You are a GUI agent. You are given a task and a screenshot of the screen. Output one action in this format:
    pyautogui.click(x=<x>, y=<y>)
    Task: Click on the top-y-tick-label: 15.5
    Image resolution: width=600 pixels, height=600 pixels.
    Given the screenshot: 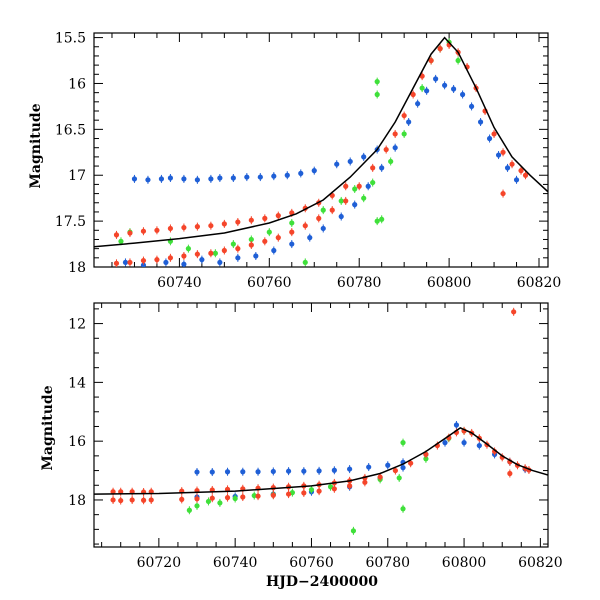 What is the action you would take?
    pyautogui.click(x=70, y=39)
    